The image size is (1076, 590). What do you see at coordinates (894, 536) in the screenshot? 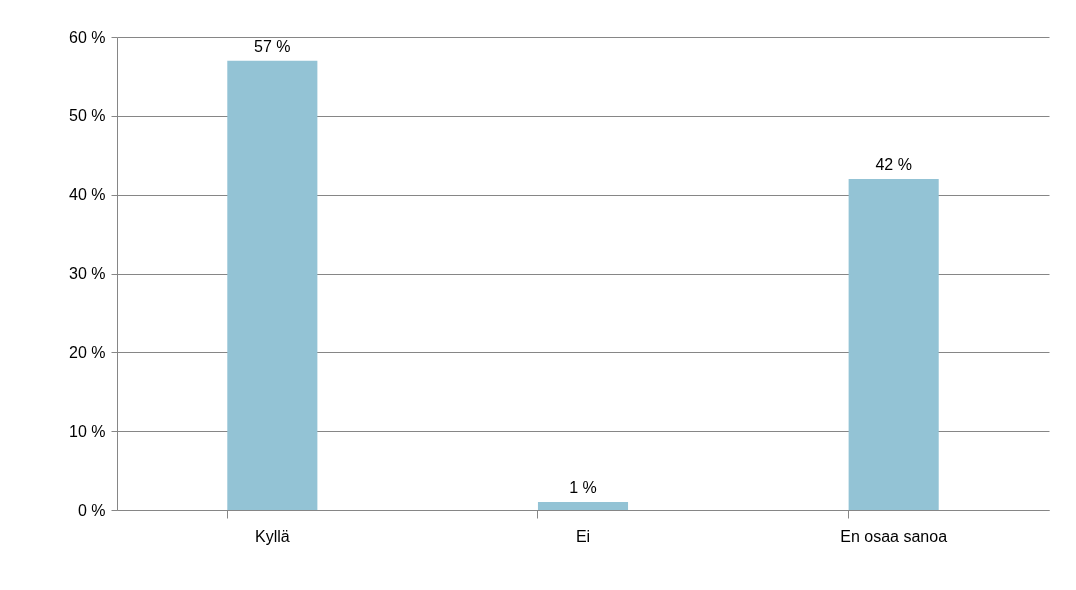
I see `x-tick-label: En osaa sanoa` at bounding box center [894, 536].